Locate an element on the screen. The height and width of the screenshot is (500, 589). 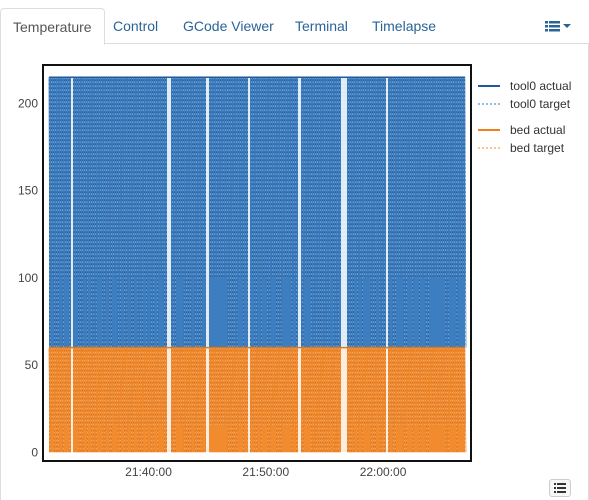
y-tick-label: 50 is located at coordinates (32, 365).